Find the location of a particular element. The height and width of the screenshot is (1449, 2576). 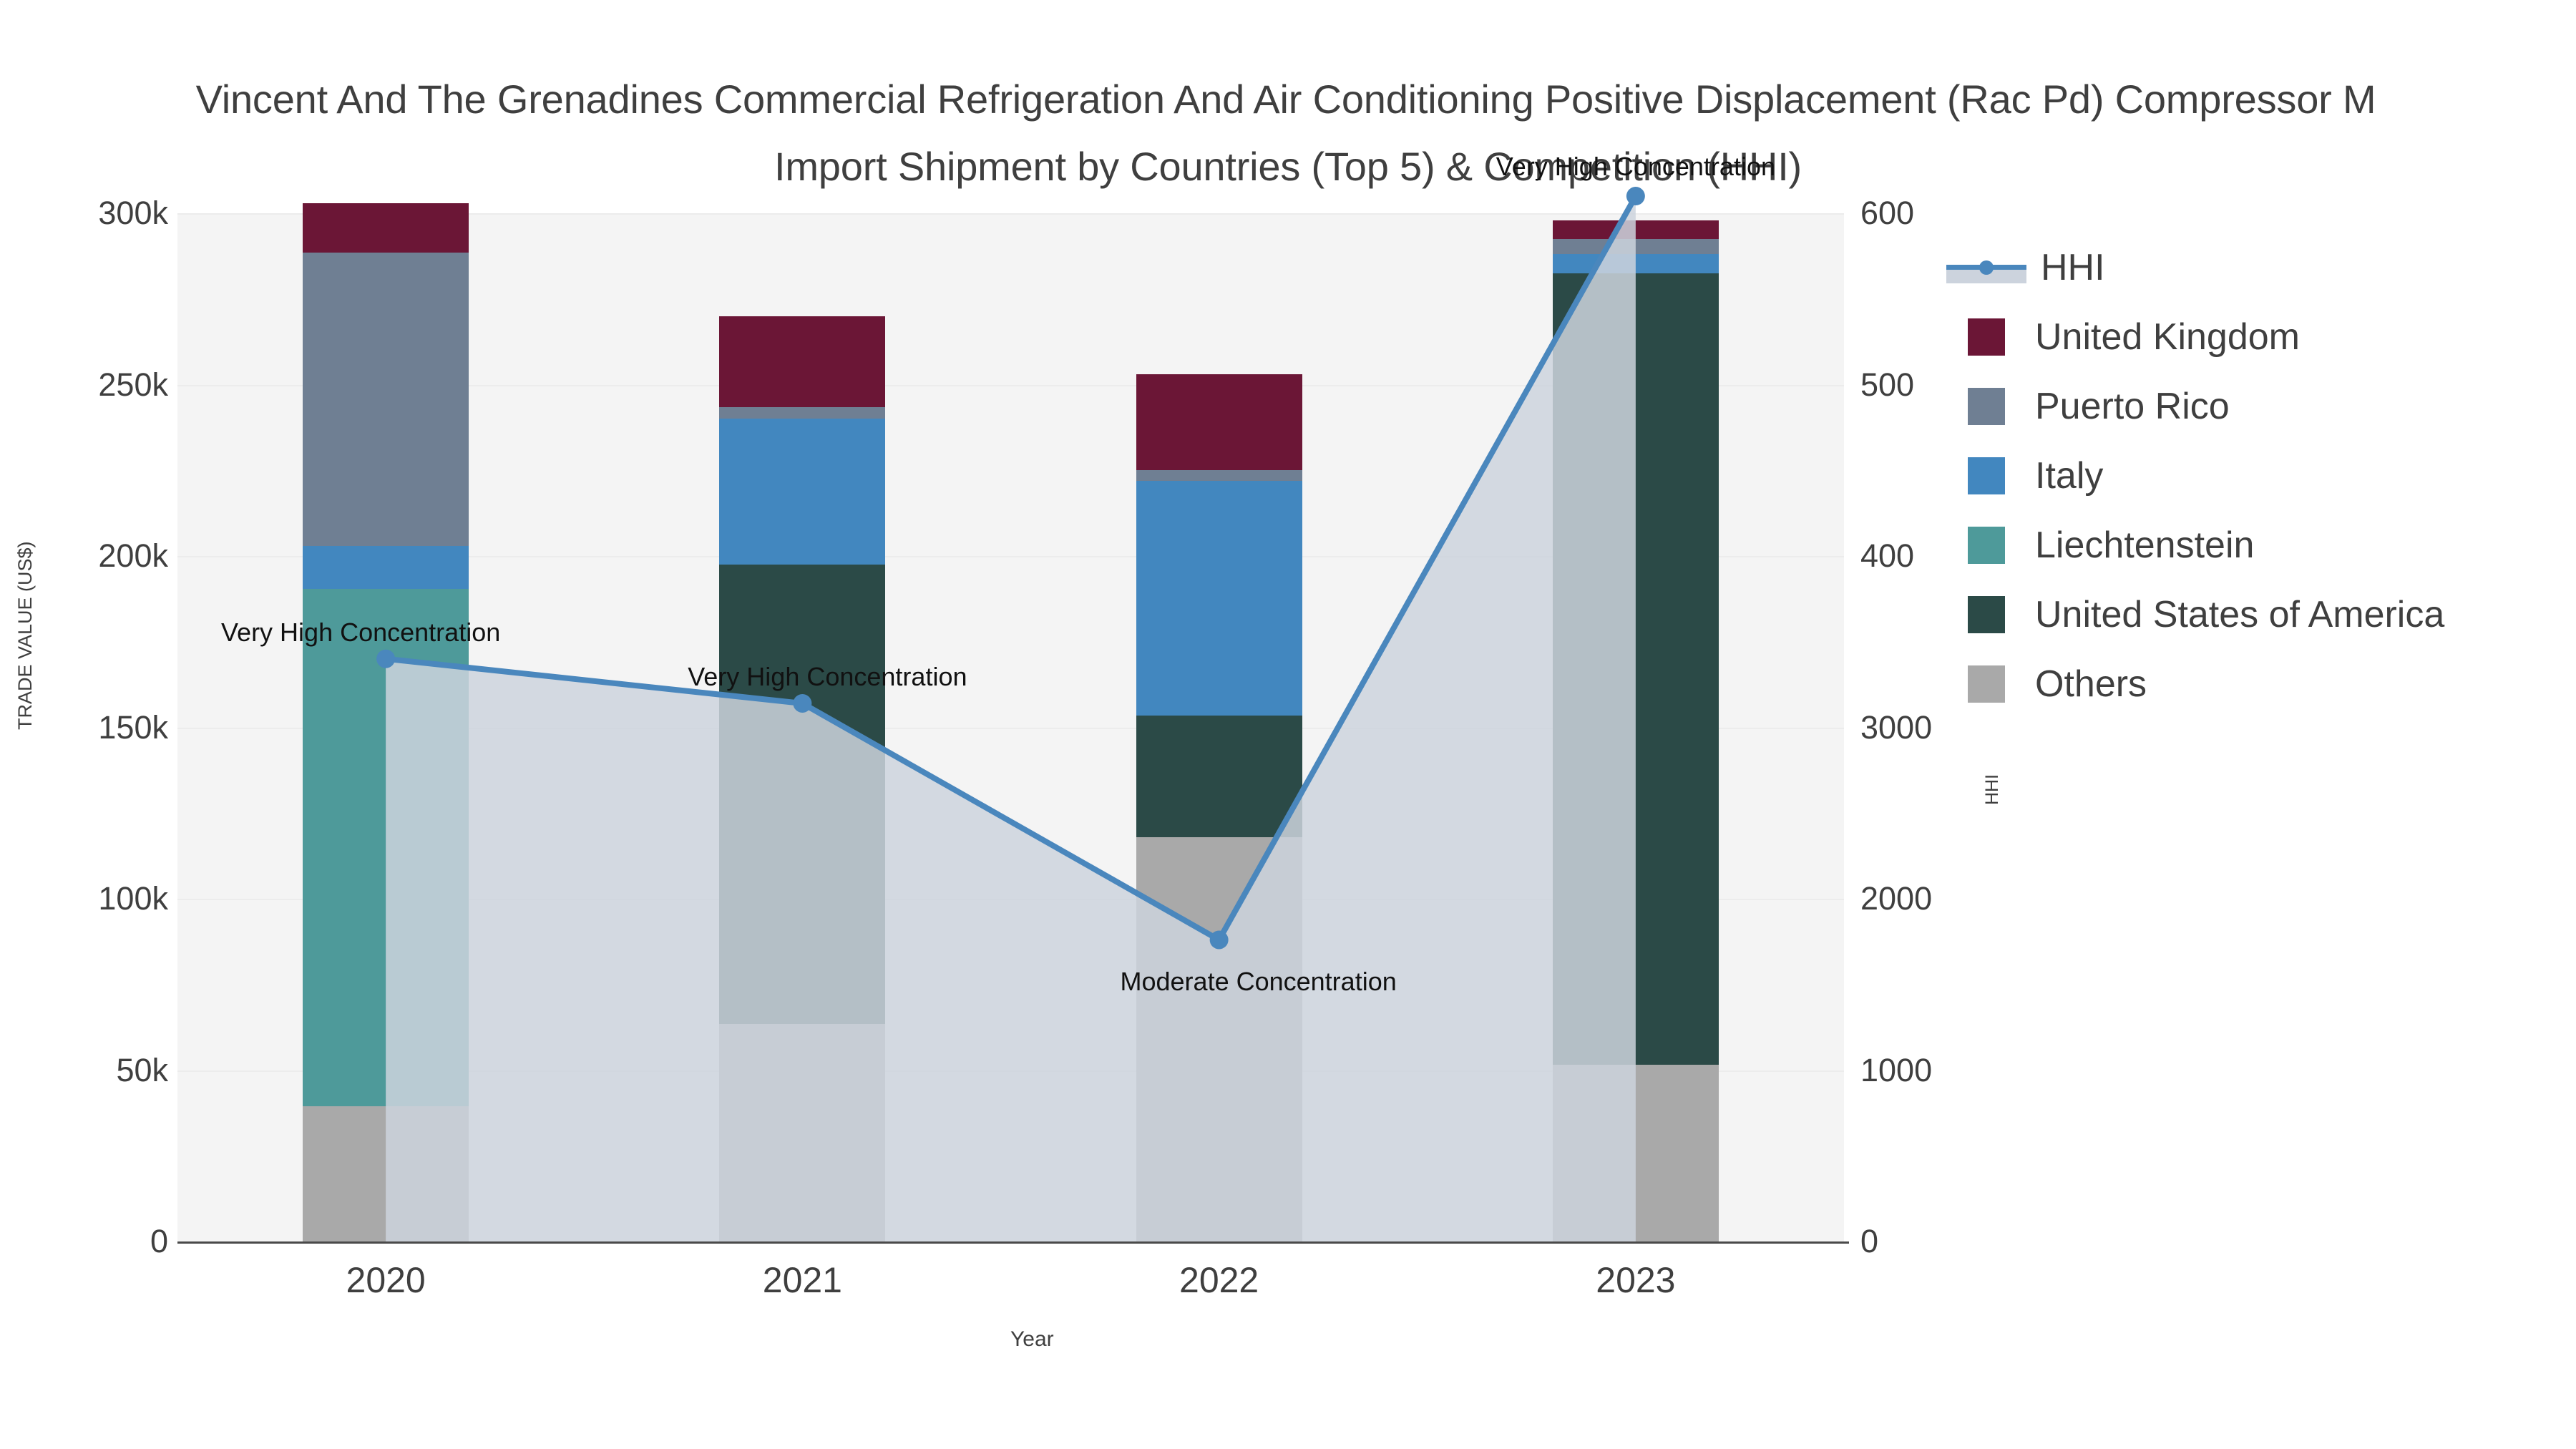

bar-stack-2023 is located at coordinates (1635, 727).